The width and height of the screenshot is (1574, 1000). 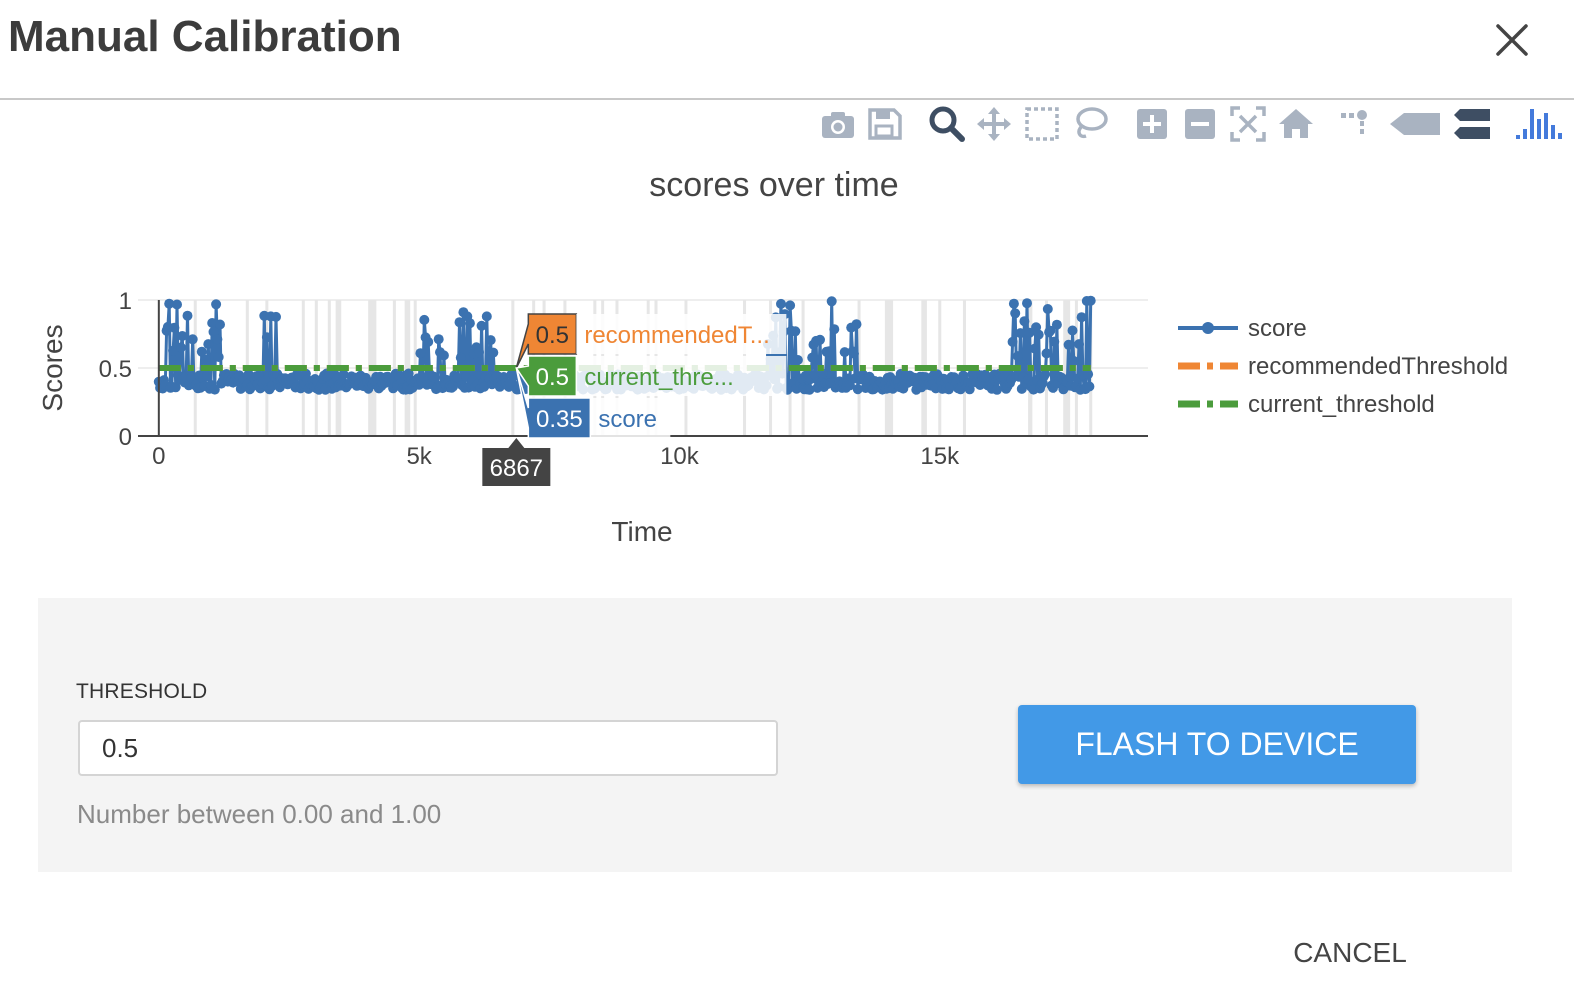 What do you see at coordinates (559, 419) in the screenshot?
I see `hover-value: 0.35` at bounding box center [559, 419].